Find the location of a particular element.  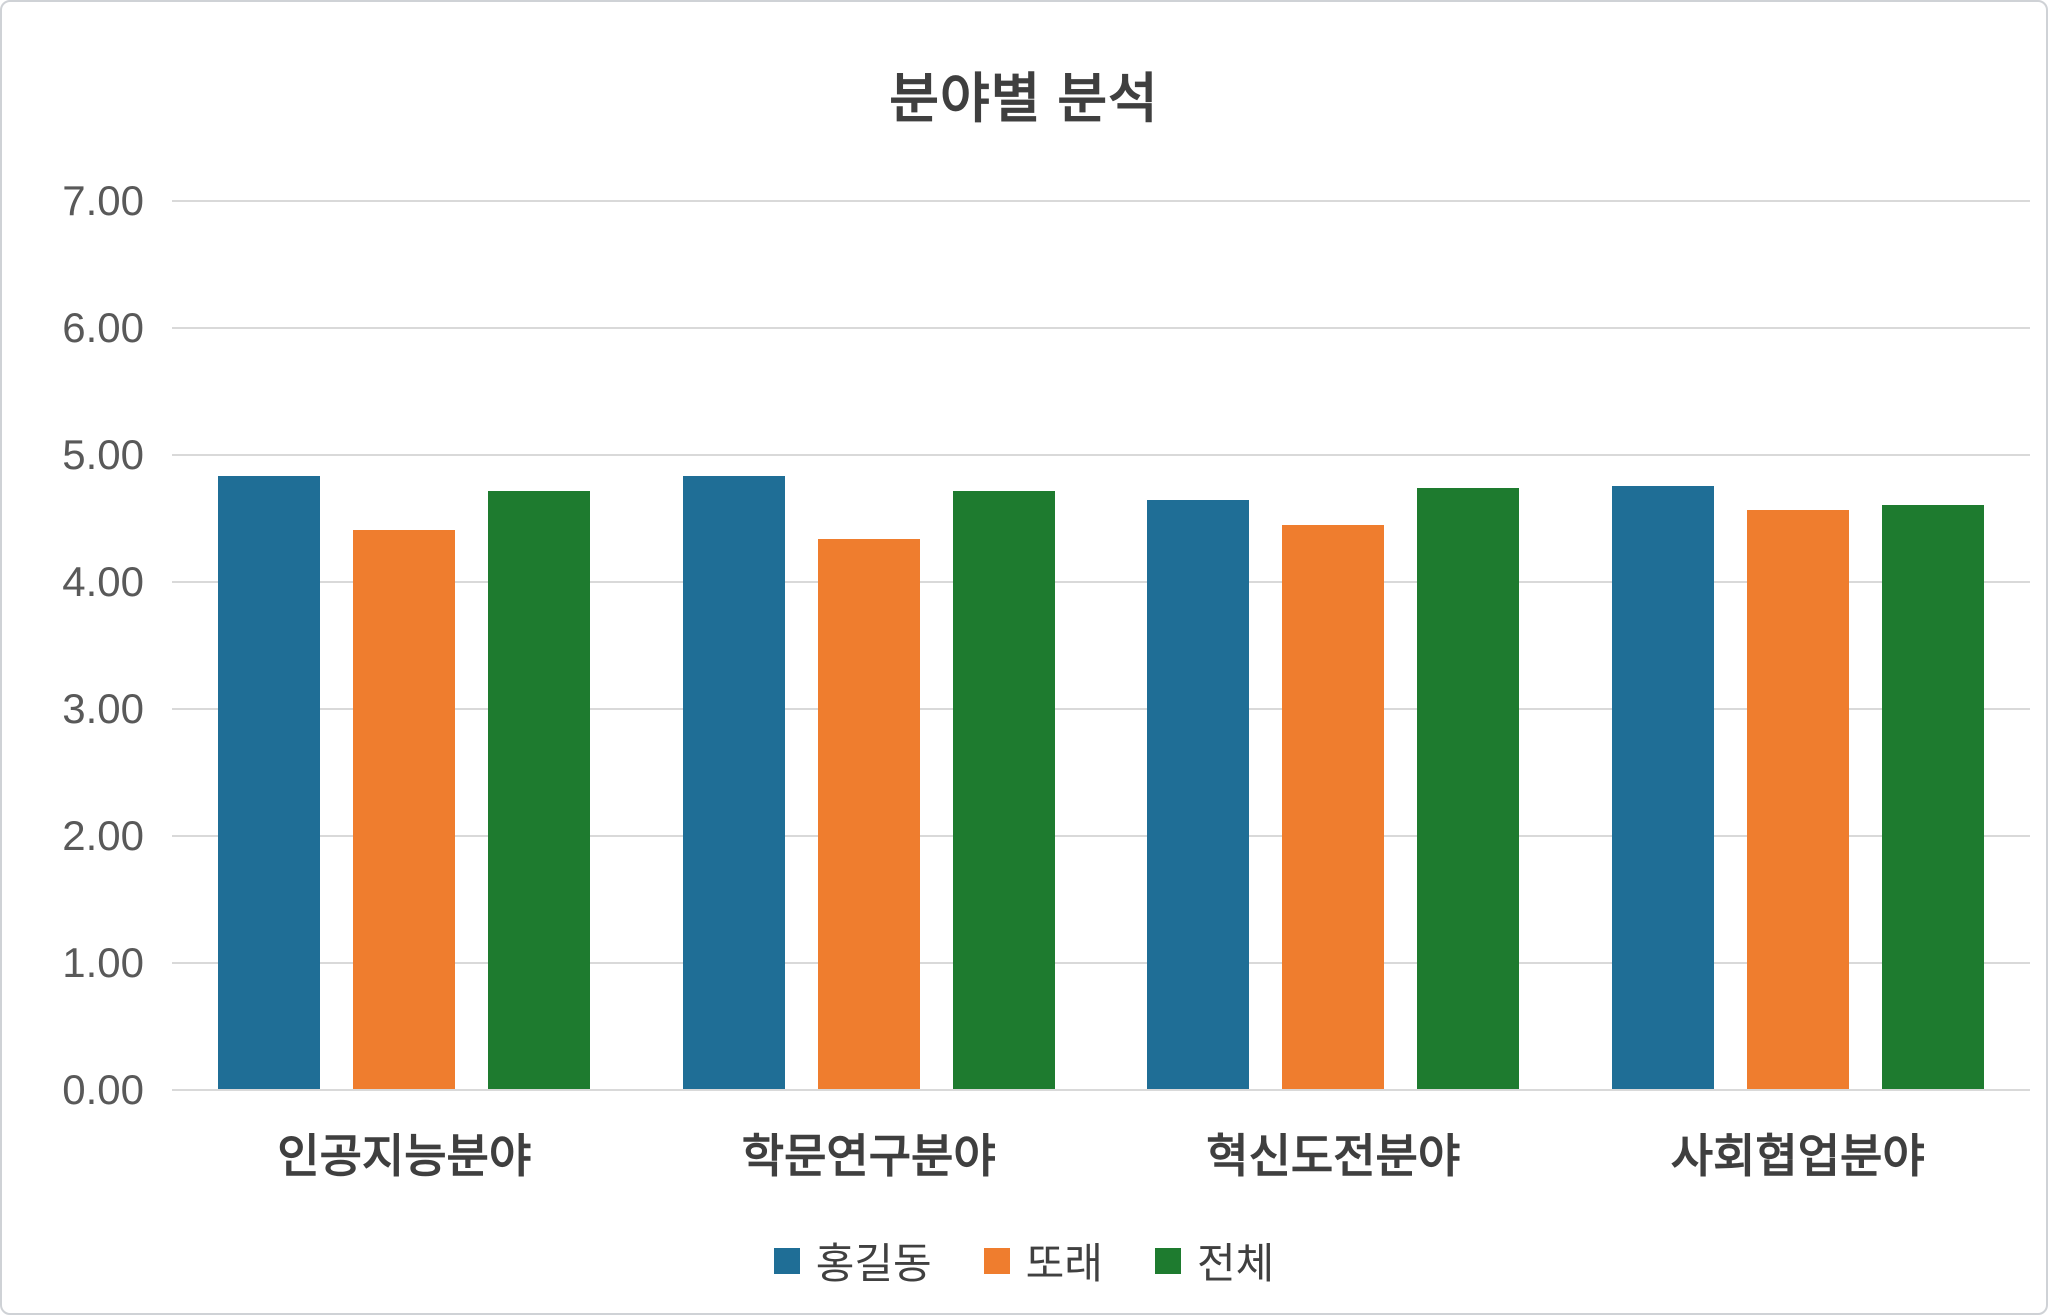

y-axis: 0.00 1.00 2.00 3.00 4.00 5.00 6.00 7.00 is located at coordinates (85, 645).